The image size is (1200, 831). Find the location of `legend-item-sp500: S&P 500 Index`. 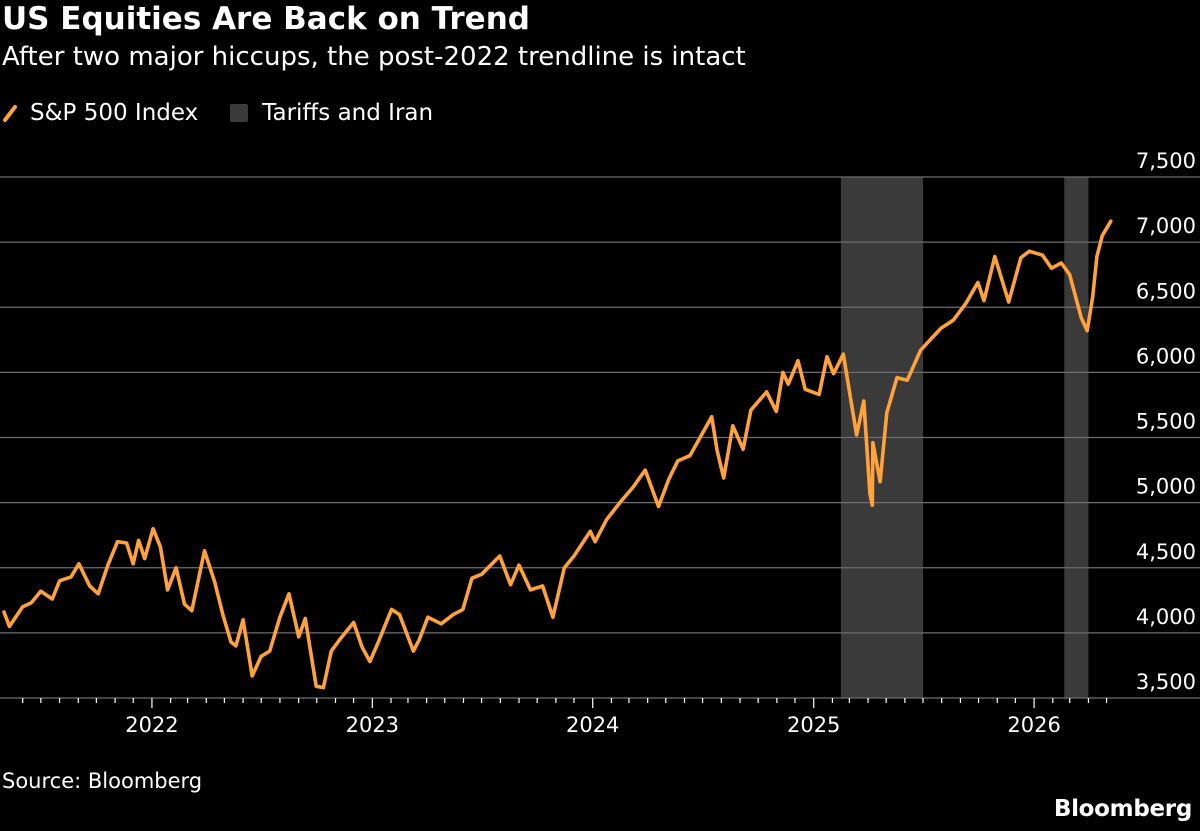

legend-item-sp500: S&P 500 Index is located at coordinates (100, 113).